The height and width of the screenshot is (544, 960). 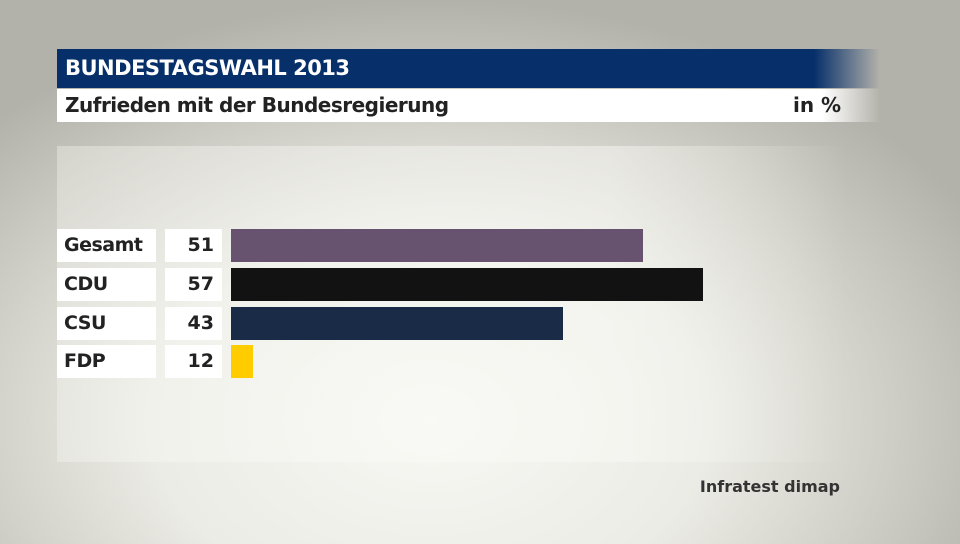 I want to click on category-label: CSU, so click(x=85, y=323).